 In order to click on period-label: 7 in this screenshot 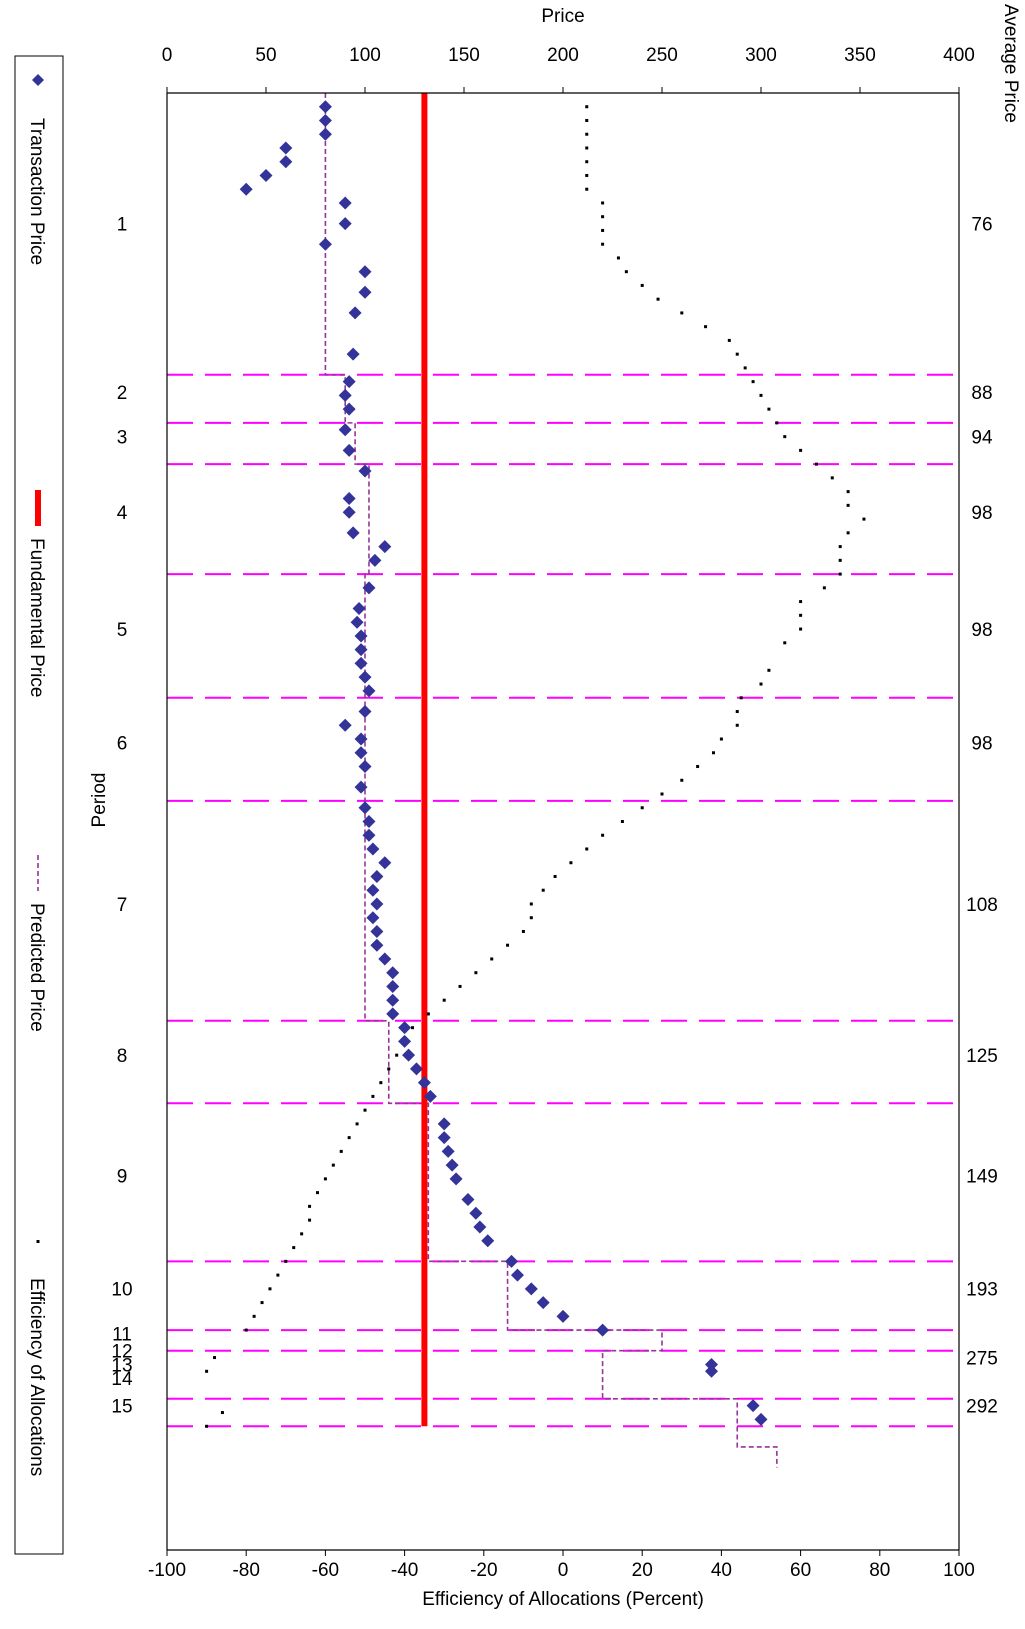, I will do `click(122, 905)`.